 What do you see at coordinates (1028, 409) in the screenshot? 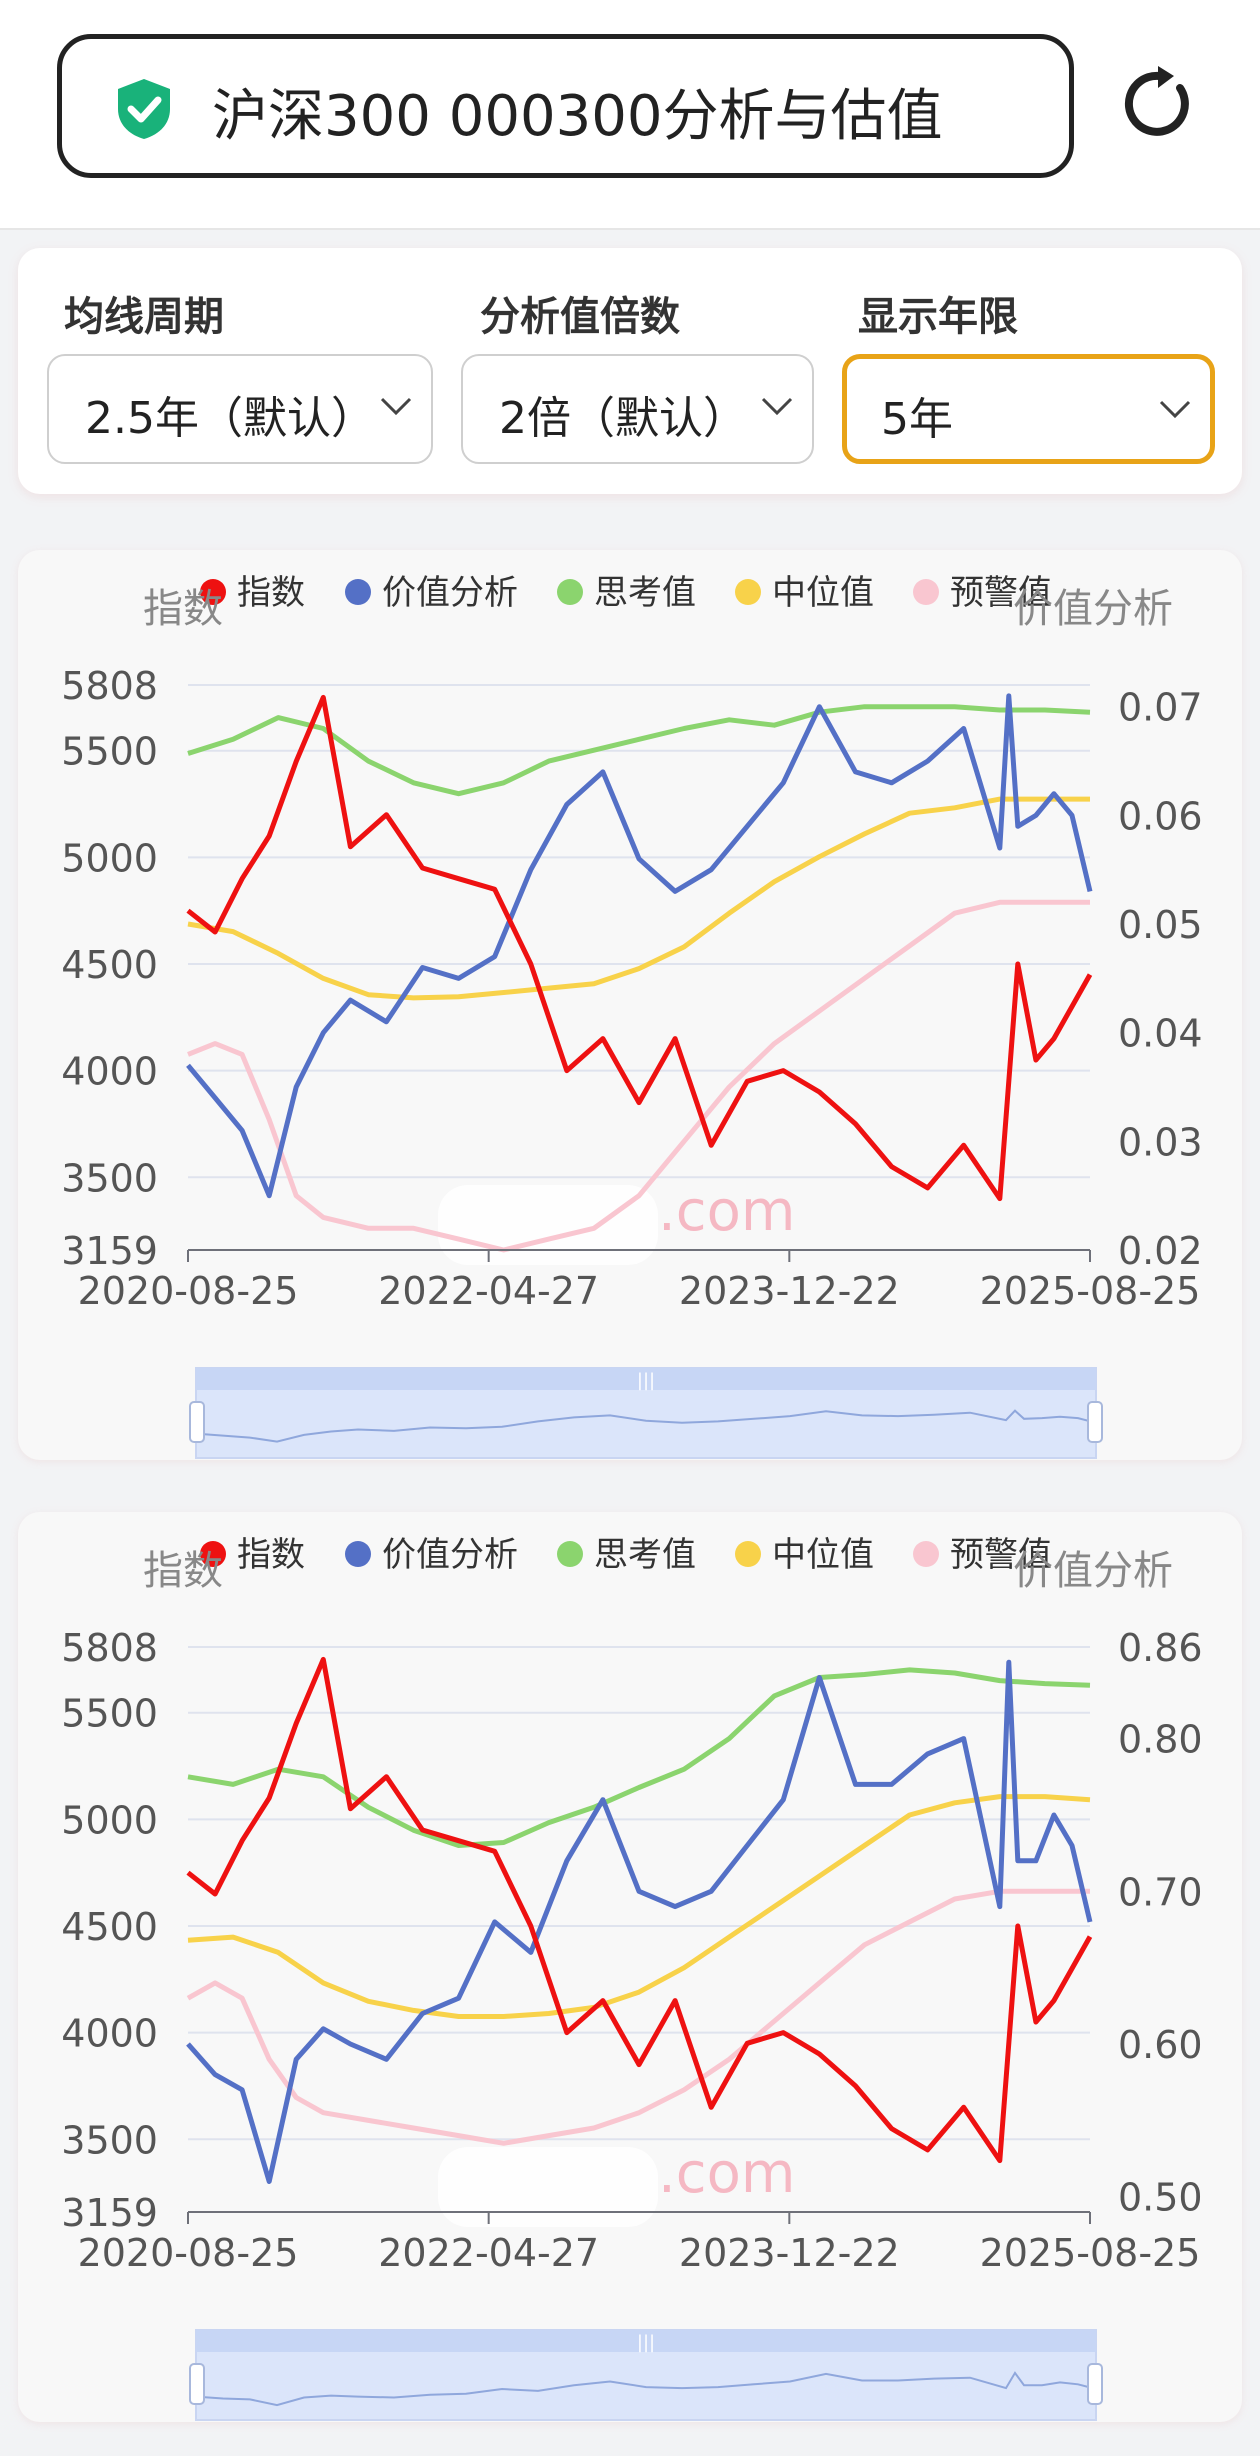
I see `years-select: 5年` at bounding box center [1028, 409].